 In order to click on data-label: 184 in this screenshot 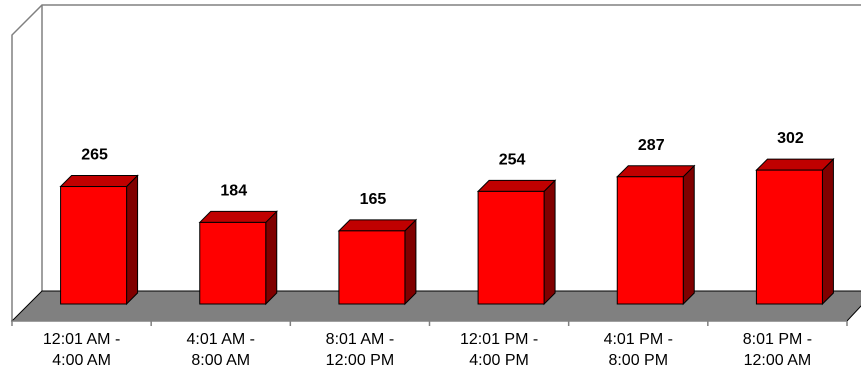, I will do `click(233, 190)`.